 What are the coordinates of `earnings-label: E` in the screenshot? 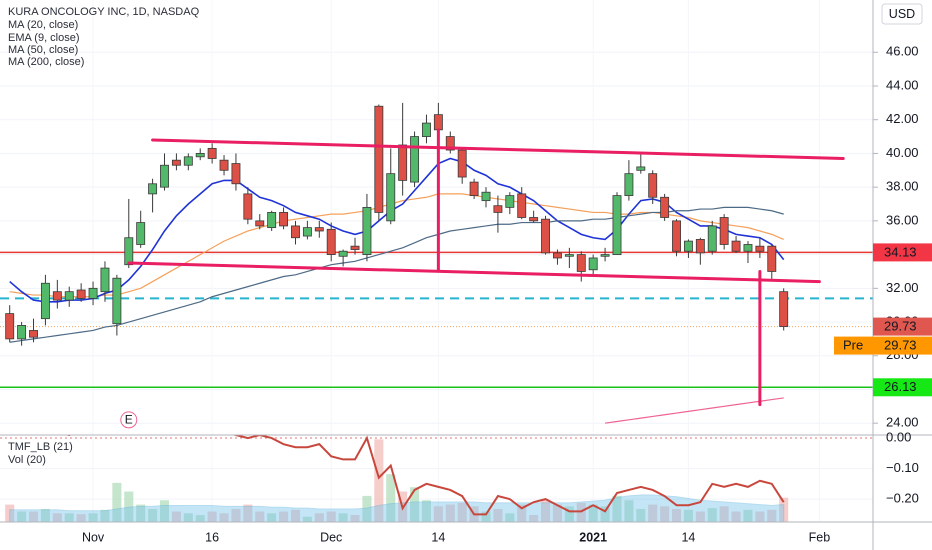 It's located at (129, 419).